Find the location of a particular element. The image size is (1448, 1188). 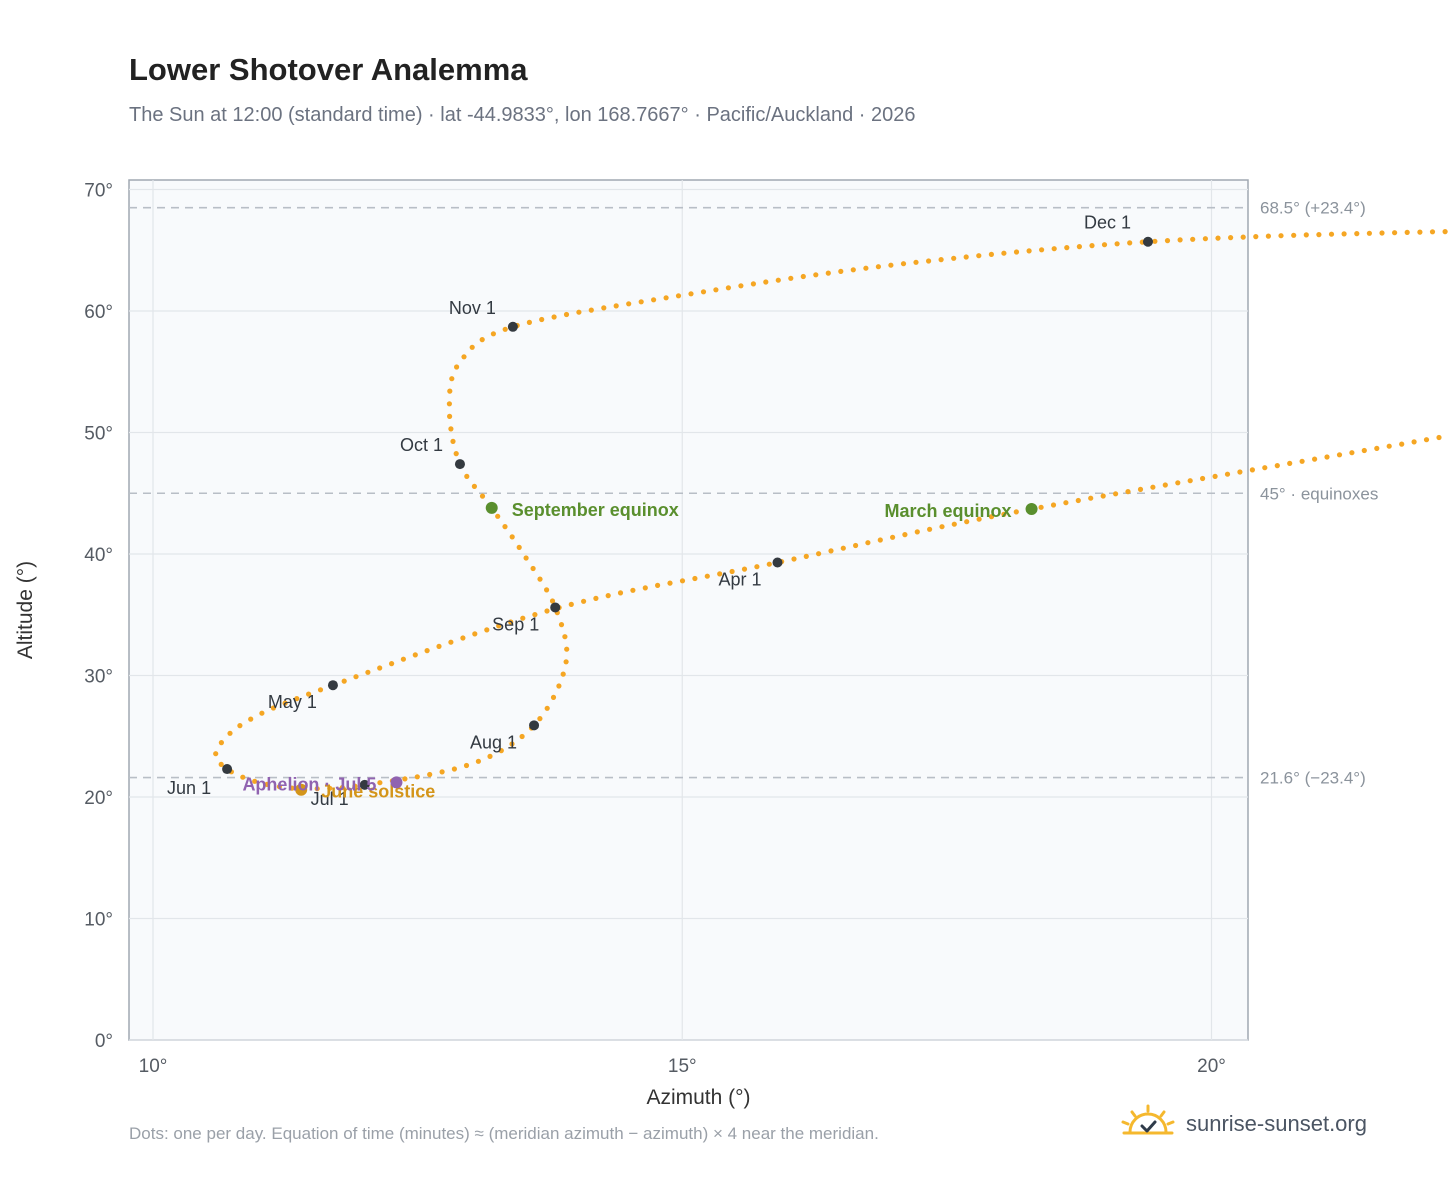

y-tick-label: 50° is located at coordinates (98, 434).